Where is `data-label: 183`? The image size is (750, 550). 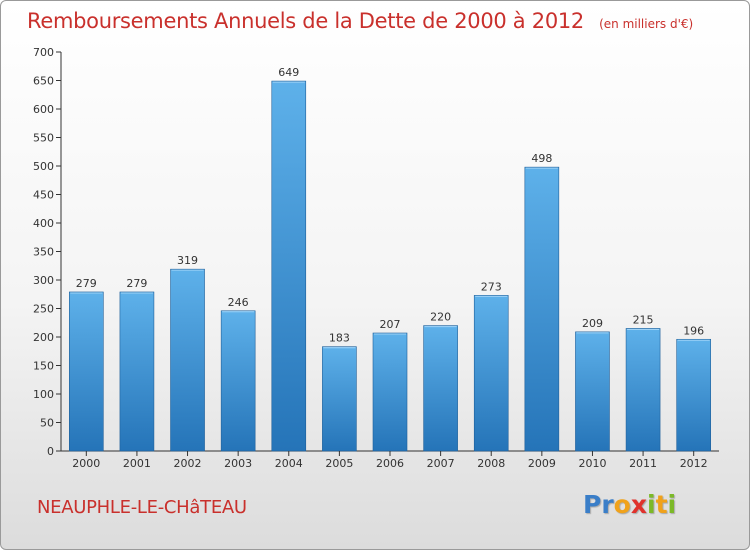 data-label: 183 is located at coordinates (339, 338).